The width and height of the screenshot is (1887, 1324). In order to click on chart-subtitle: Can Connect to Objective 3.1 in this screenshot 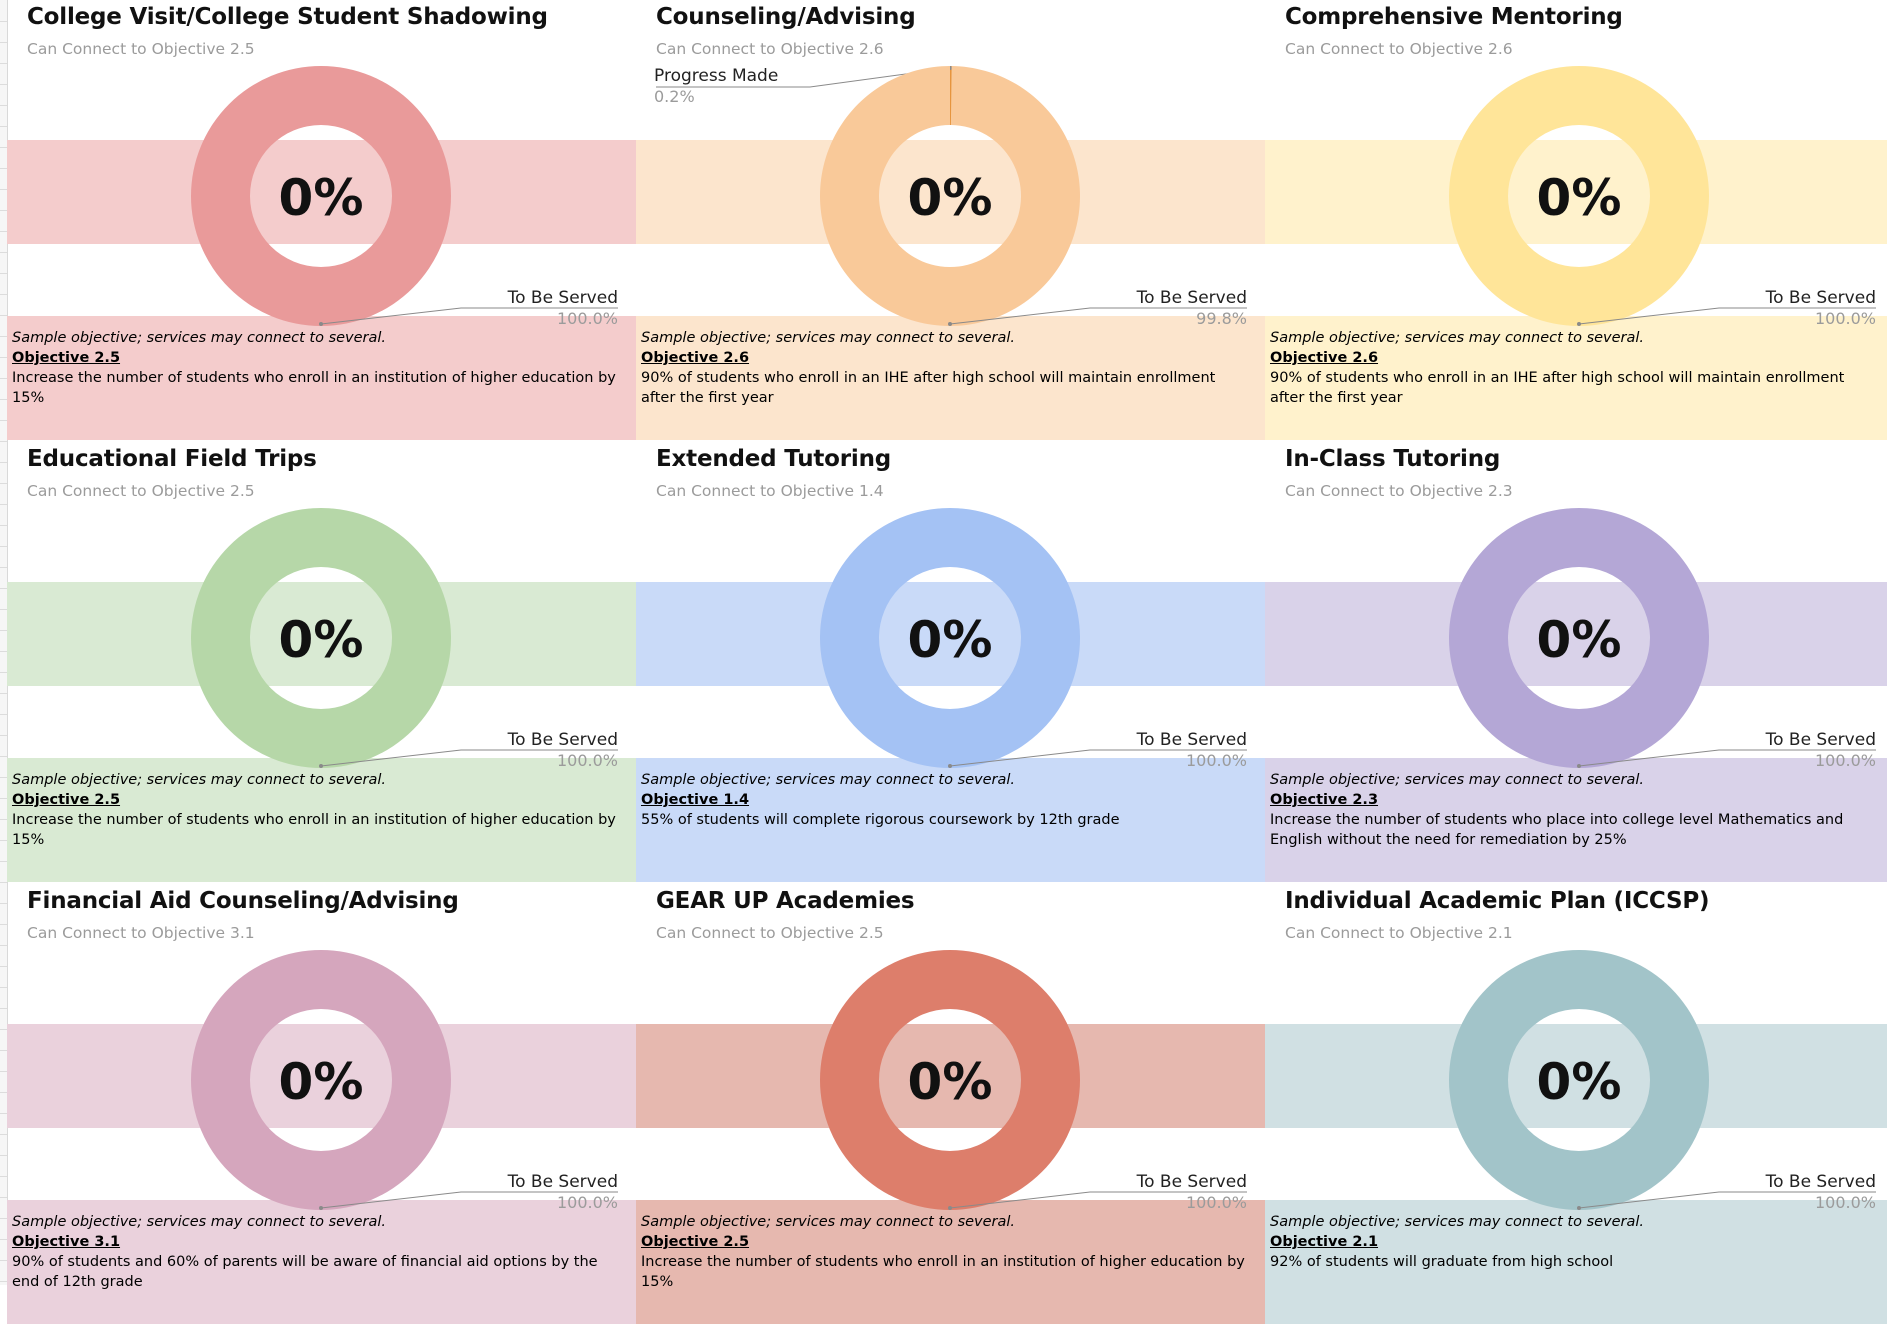, I will do `click(141, 933)`.